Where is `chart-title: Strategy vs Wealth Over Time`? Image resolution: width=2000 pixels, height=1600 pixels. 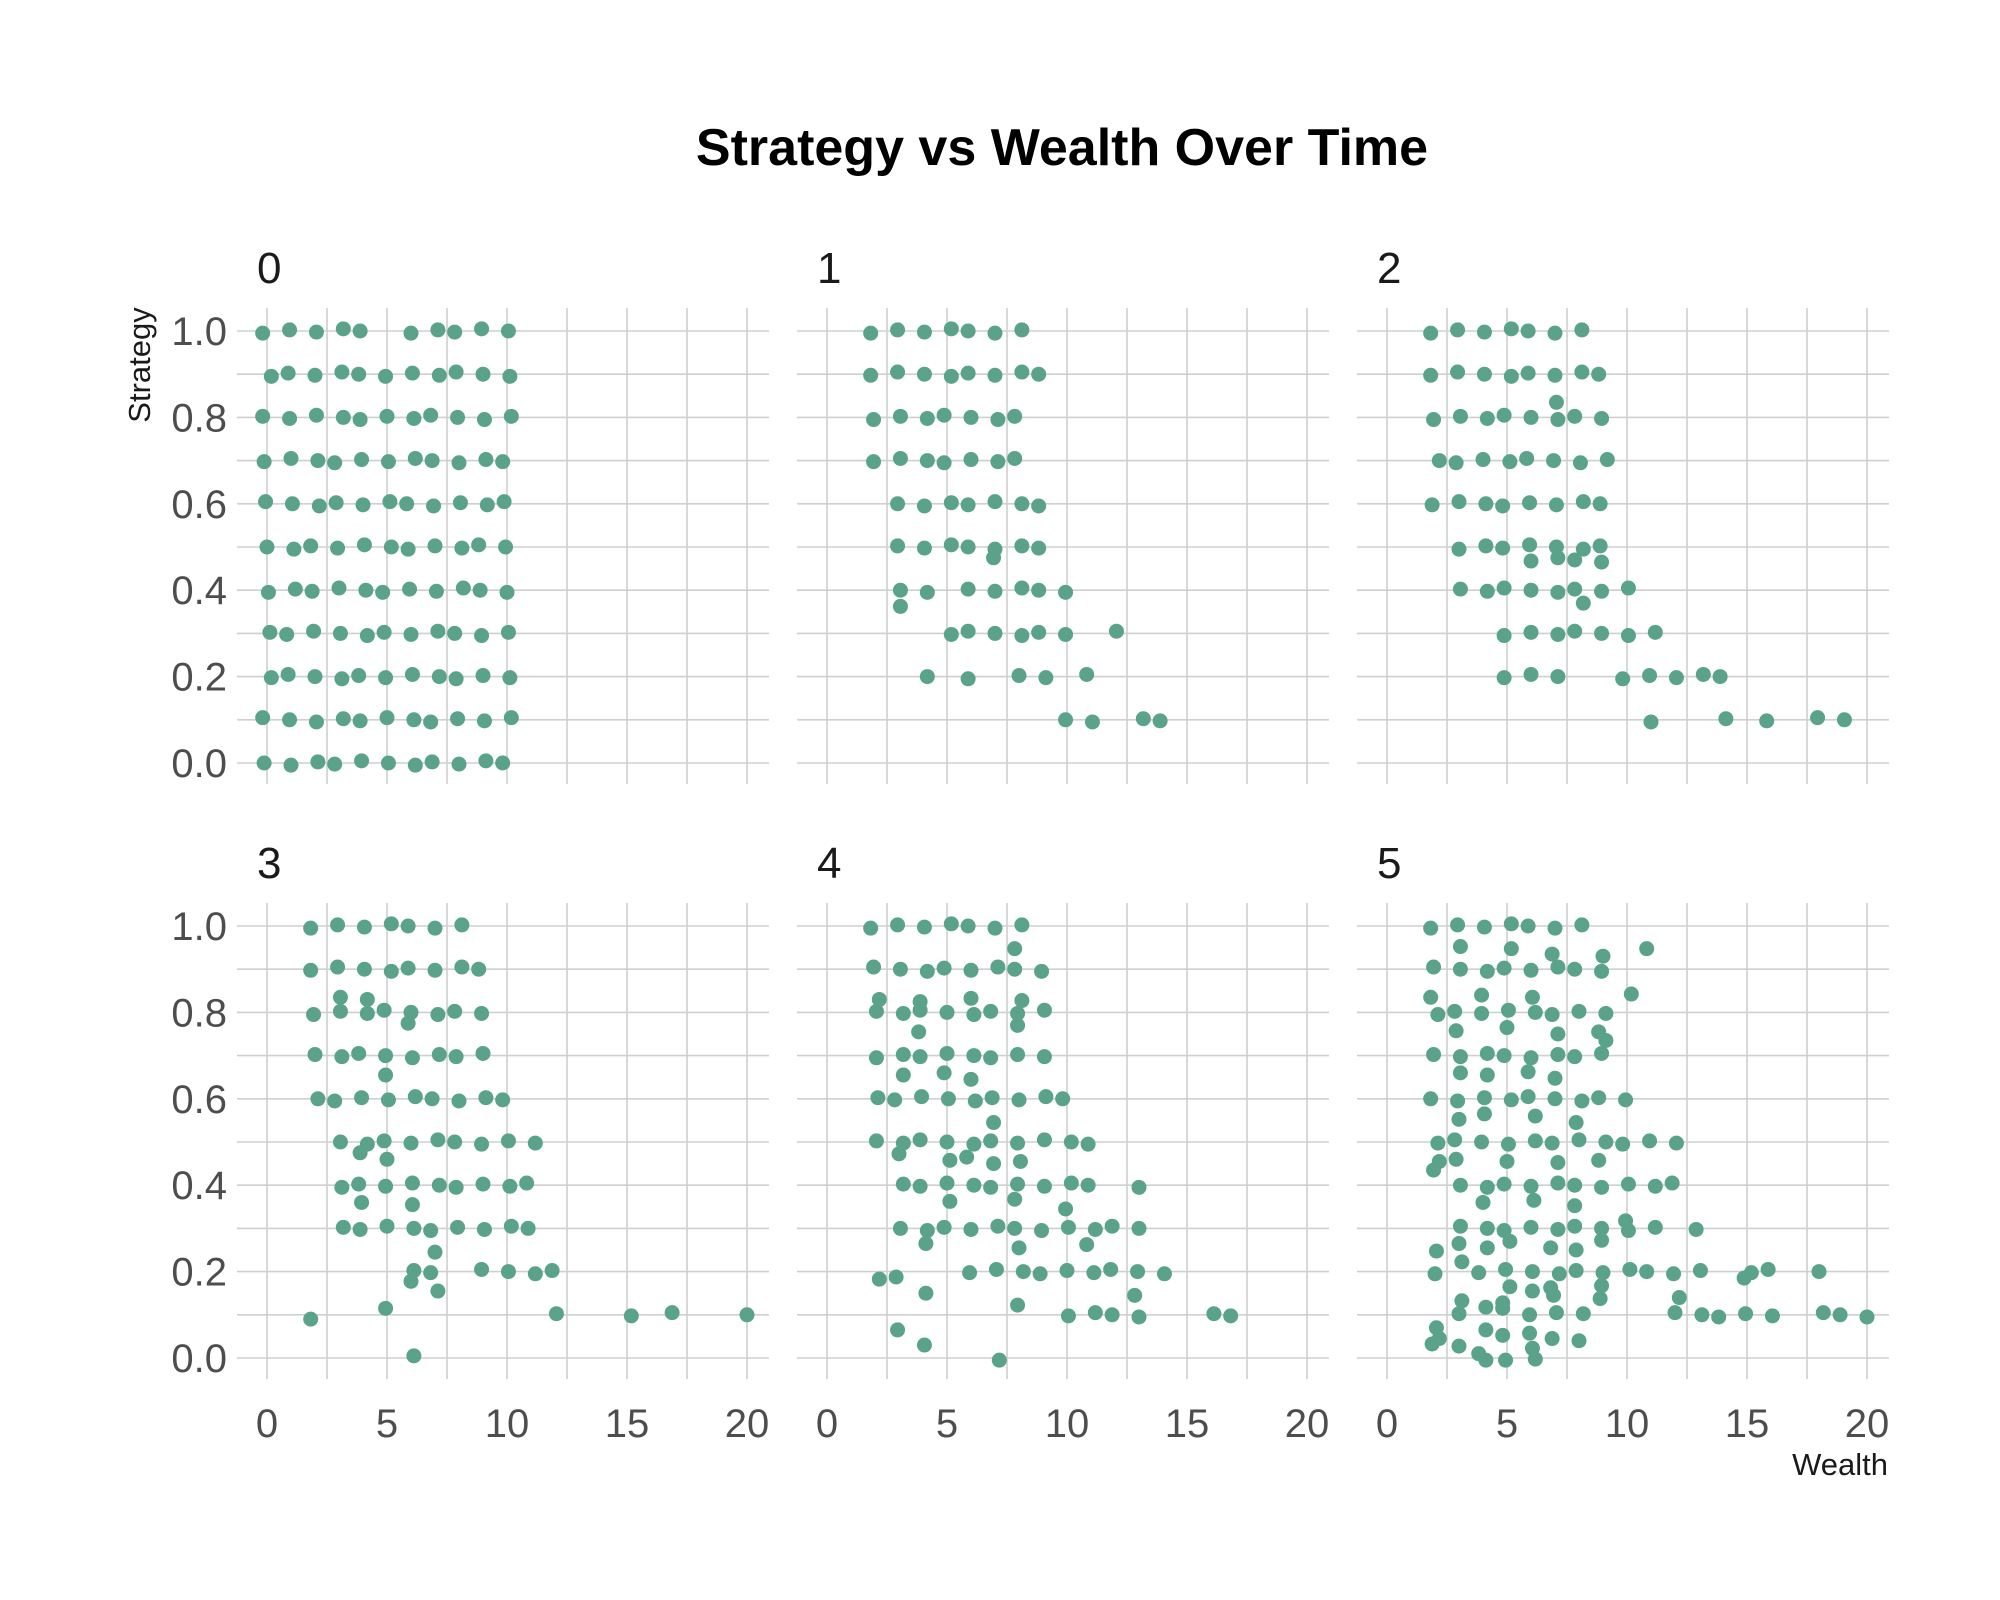
chart-title: Strategy vs Wealth Over Time is located at coordinates (1062, 148).